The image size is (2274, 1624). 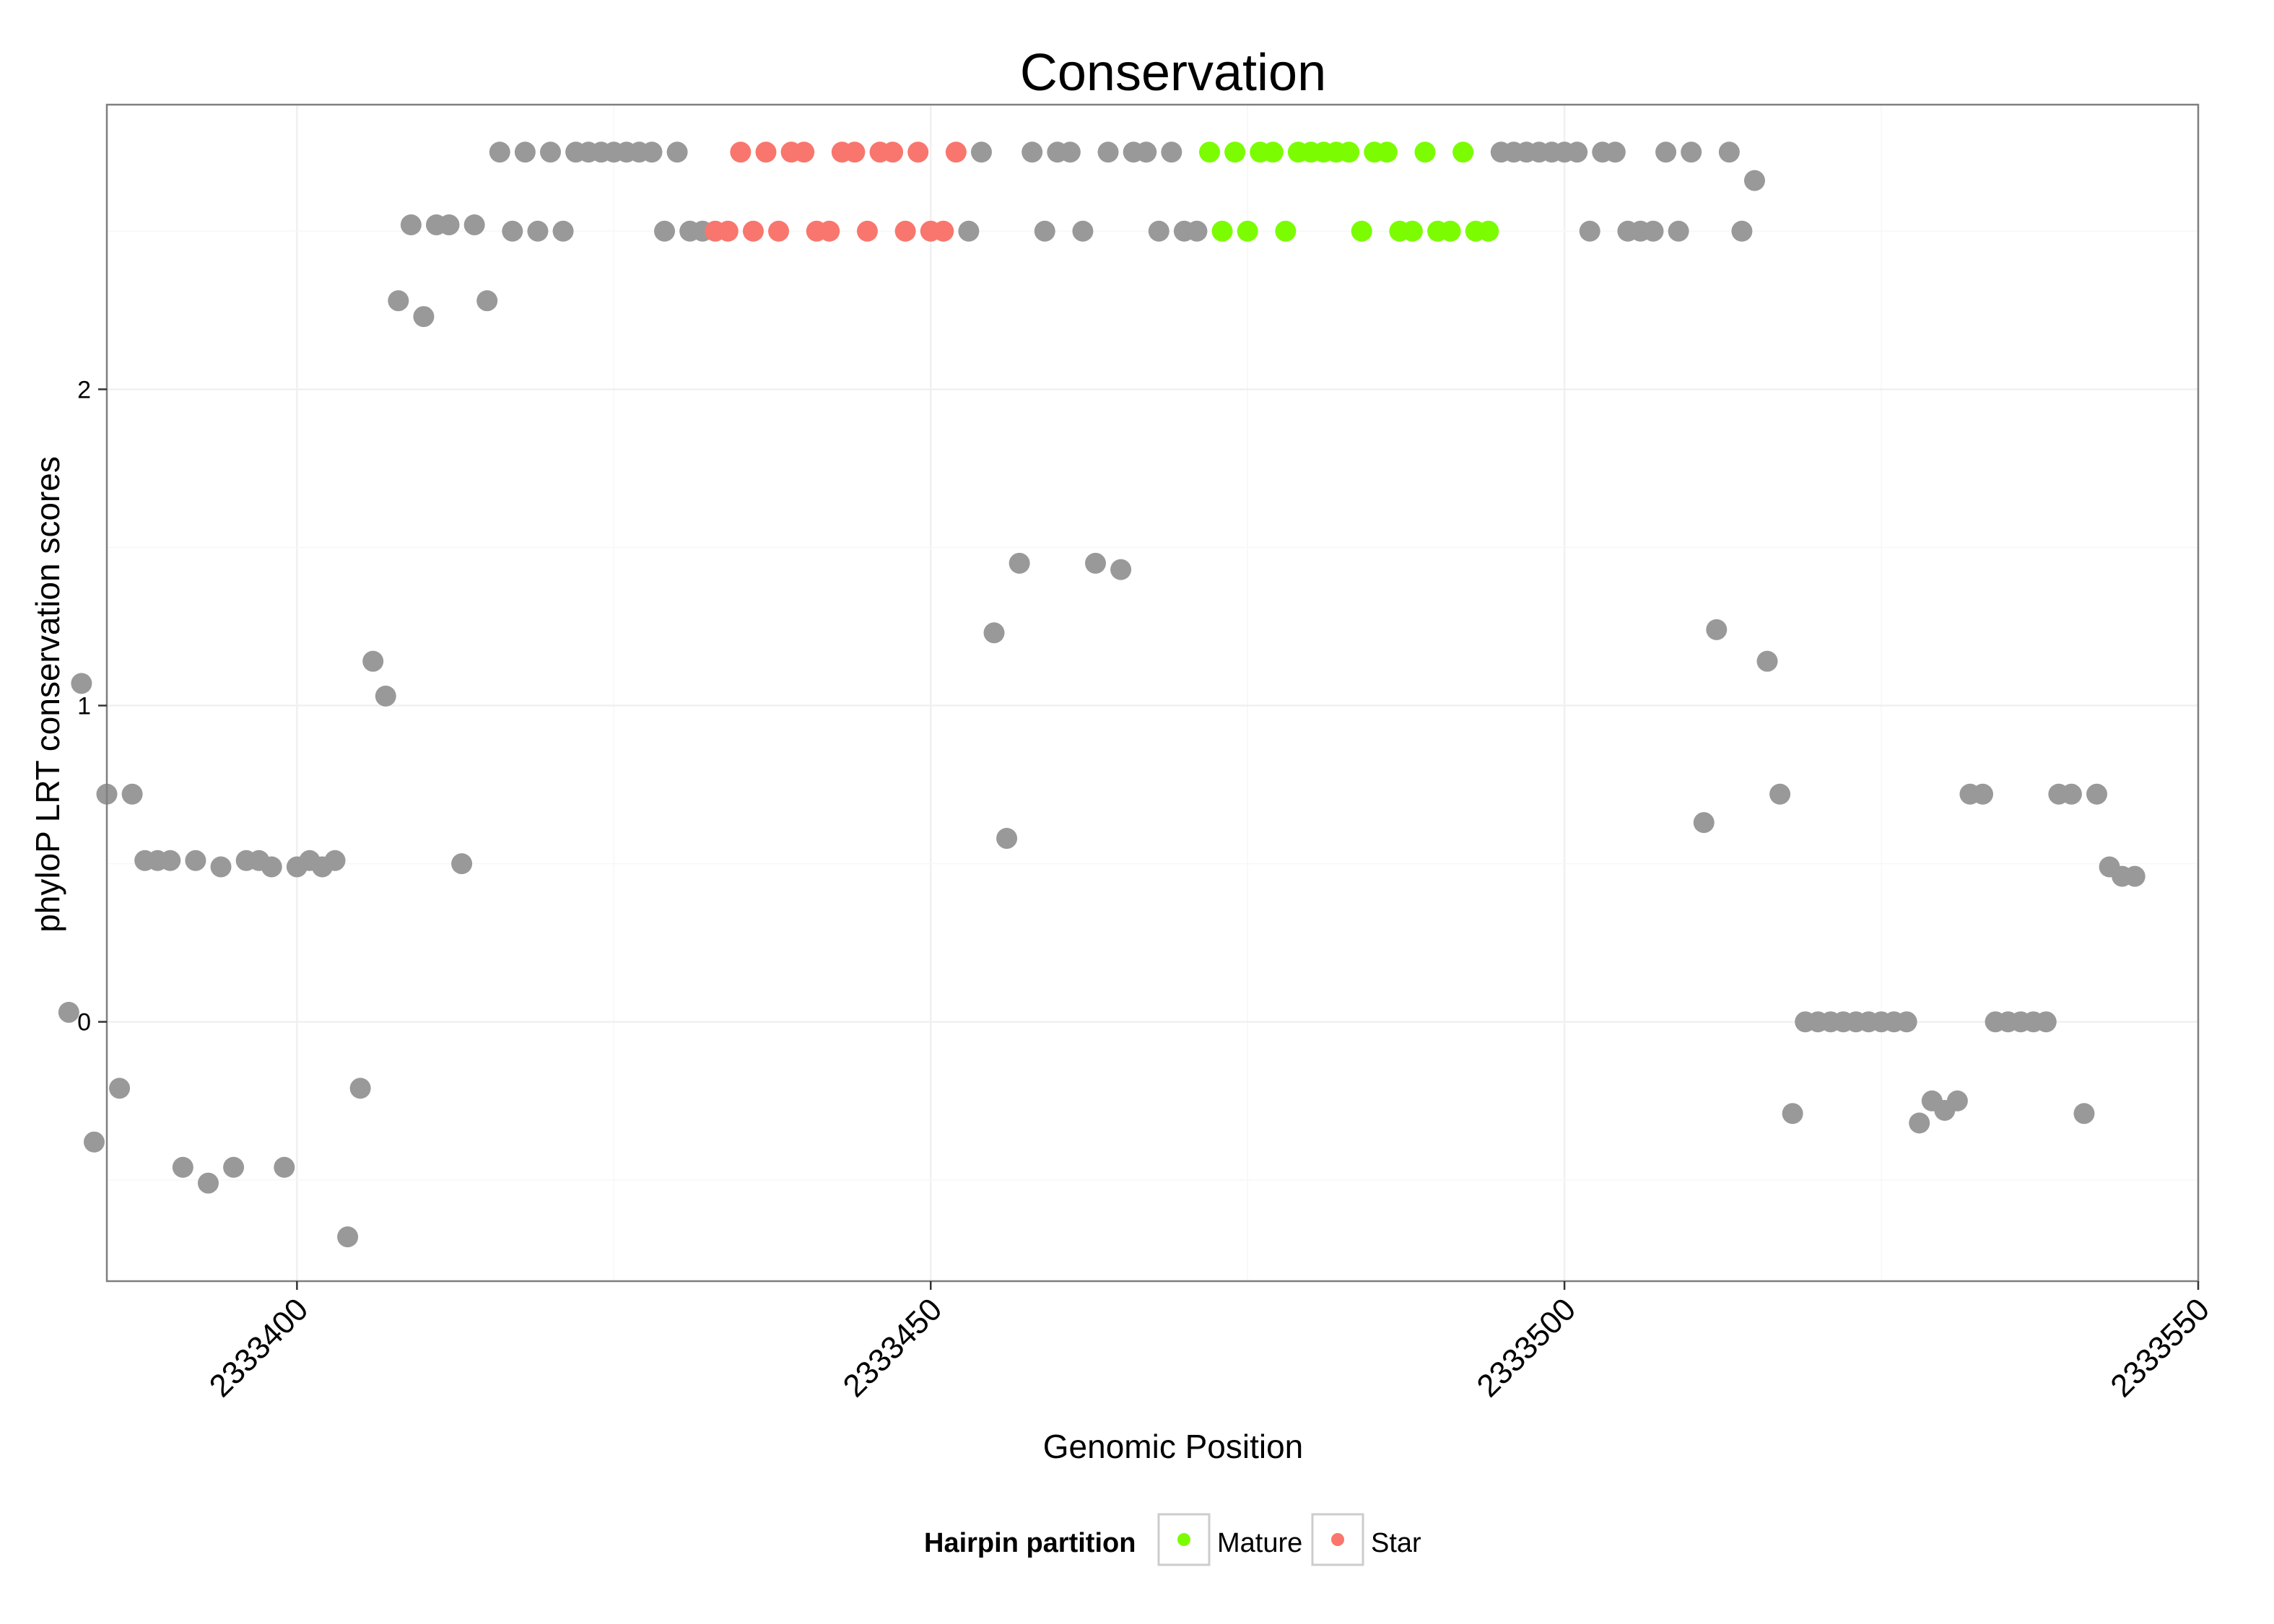 I want to click on y-tick-label: 1, so click(x=84, y=706).